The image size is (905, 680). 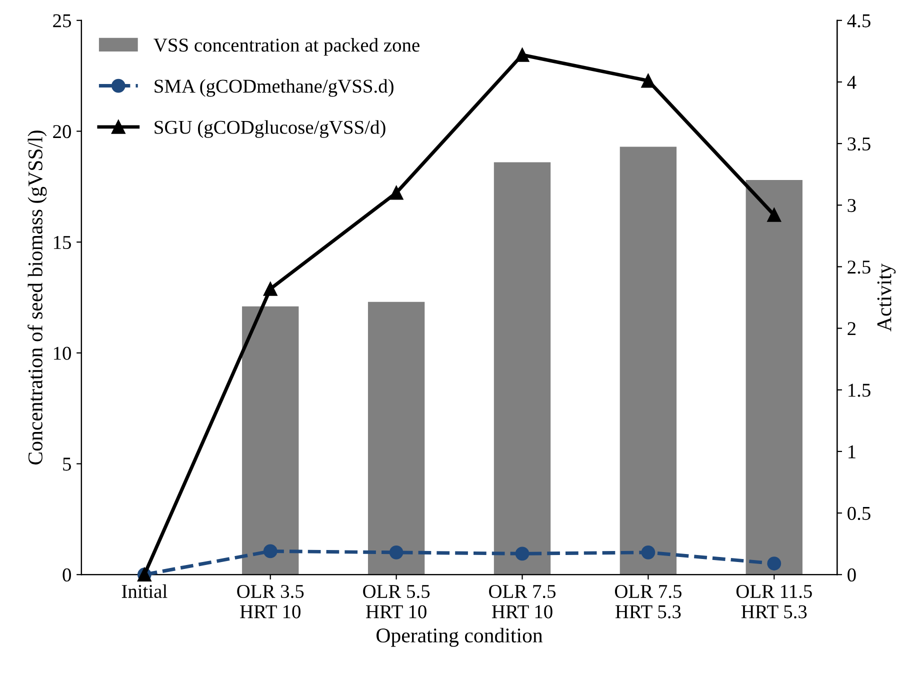 I want to click on y-tick-label: 0, so click(x=66, y=575).